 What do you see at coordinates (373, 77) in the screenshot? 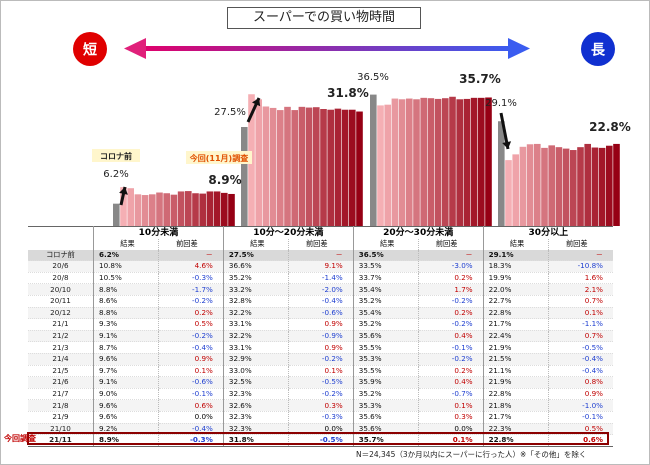
I see `data-label: 36.5%` at bounding box center [373, 77].